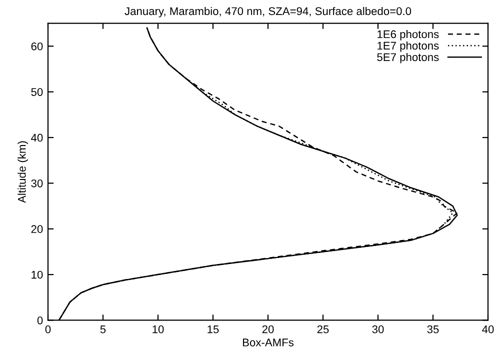 The image size is (500, 359). I want to click on legend-label: 1E6 photons, so click(408, 35).